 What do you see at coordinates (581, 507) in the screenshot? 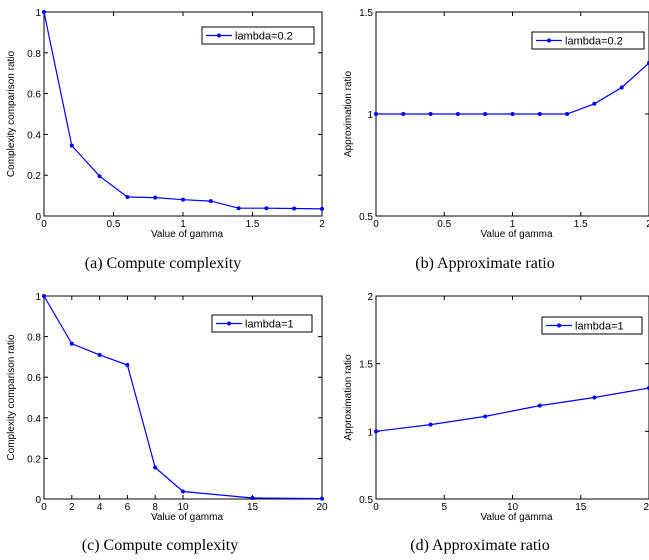
I see `chart-d-x-tick-label: 15` at bounding box center [581, 507].